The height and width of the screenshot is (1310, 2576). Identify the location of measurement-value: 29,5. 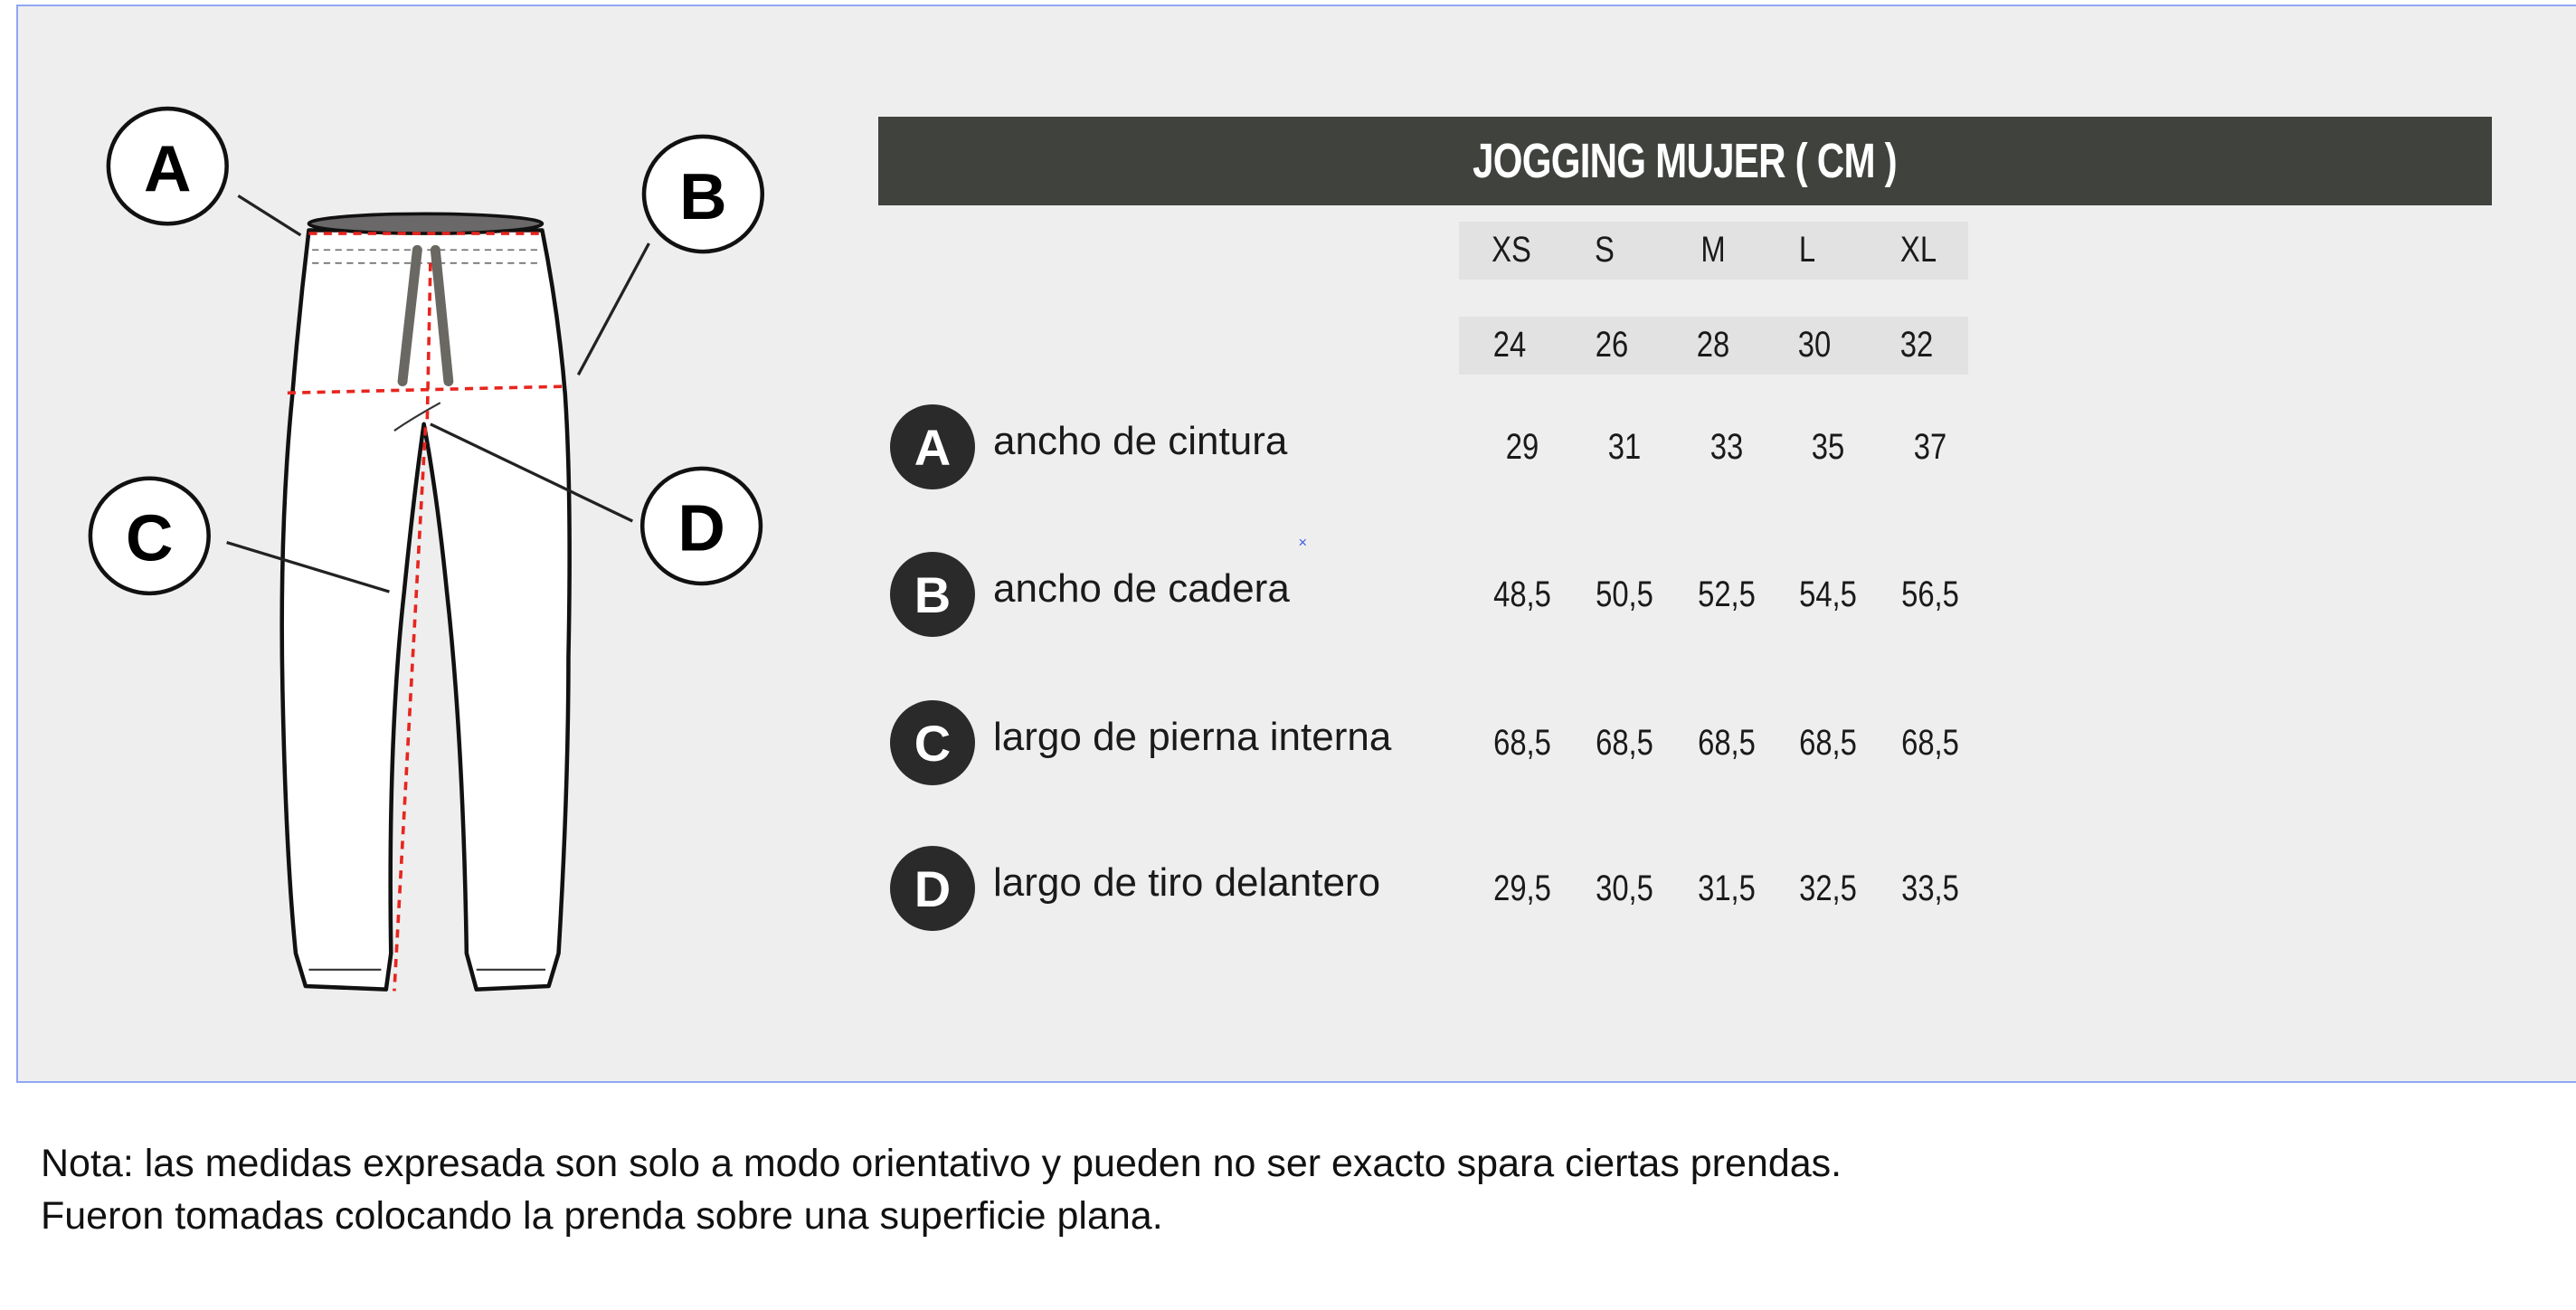
(1522, 889).